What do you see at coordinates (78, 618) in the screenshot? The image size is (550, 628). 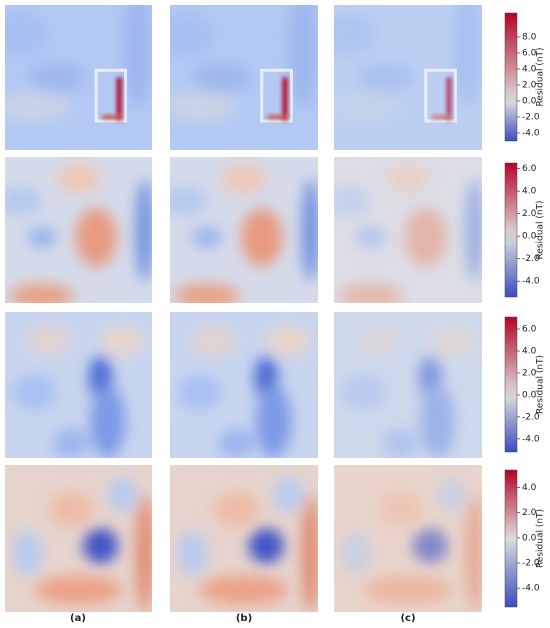 I see `column-label: (a)` at bounding box center [78, 618].